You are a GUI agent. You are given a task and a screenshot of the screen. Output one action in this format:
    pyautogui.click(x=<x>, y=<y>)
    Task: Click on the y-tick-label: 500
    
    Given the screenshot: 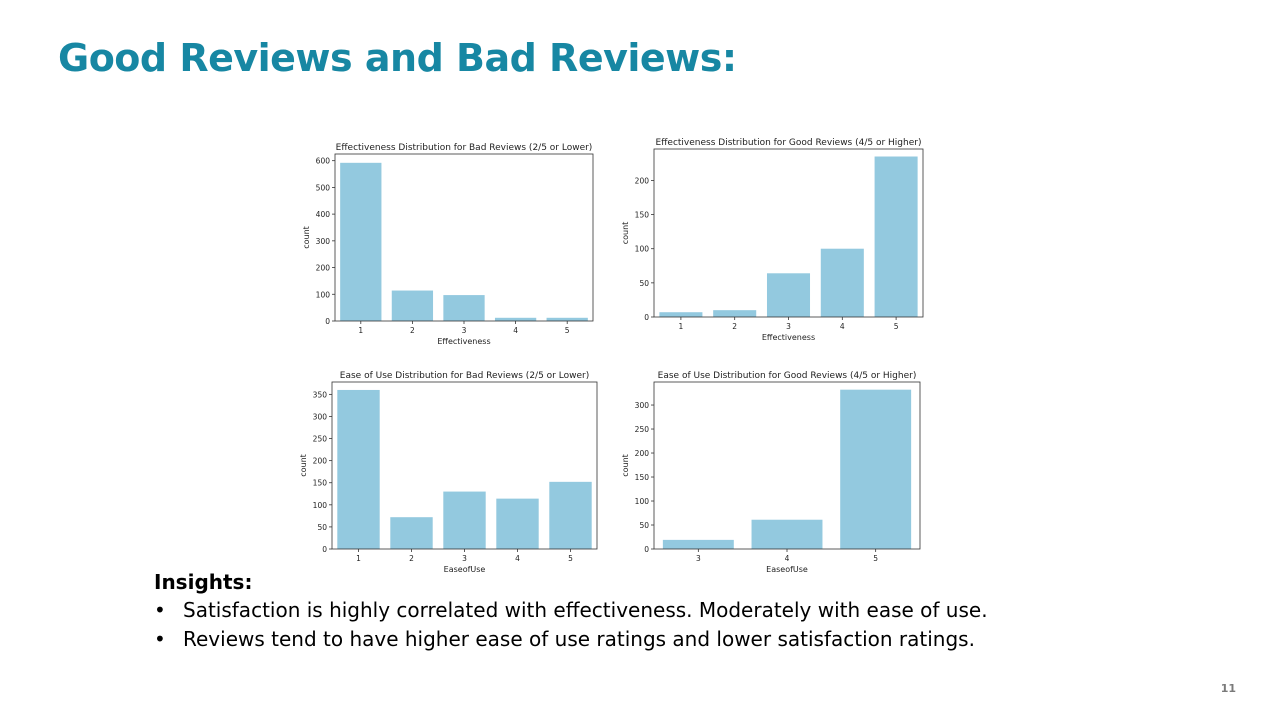 What is the action you would take?
    pyautogui.click(x=323, y=187)
    